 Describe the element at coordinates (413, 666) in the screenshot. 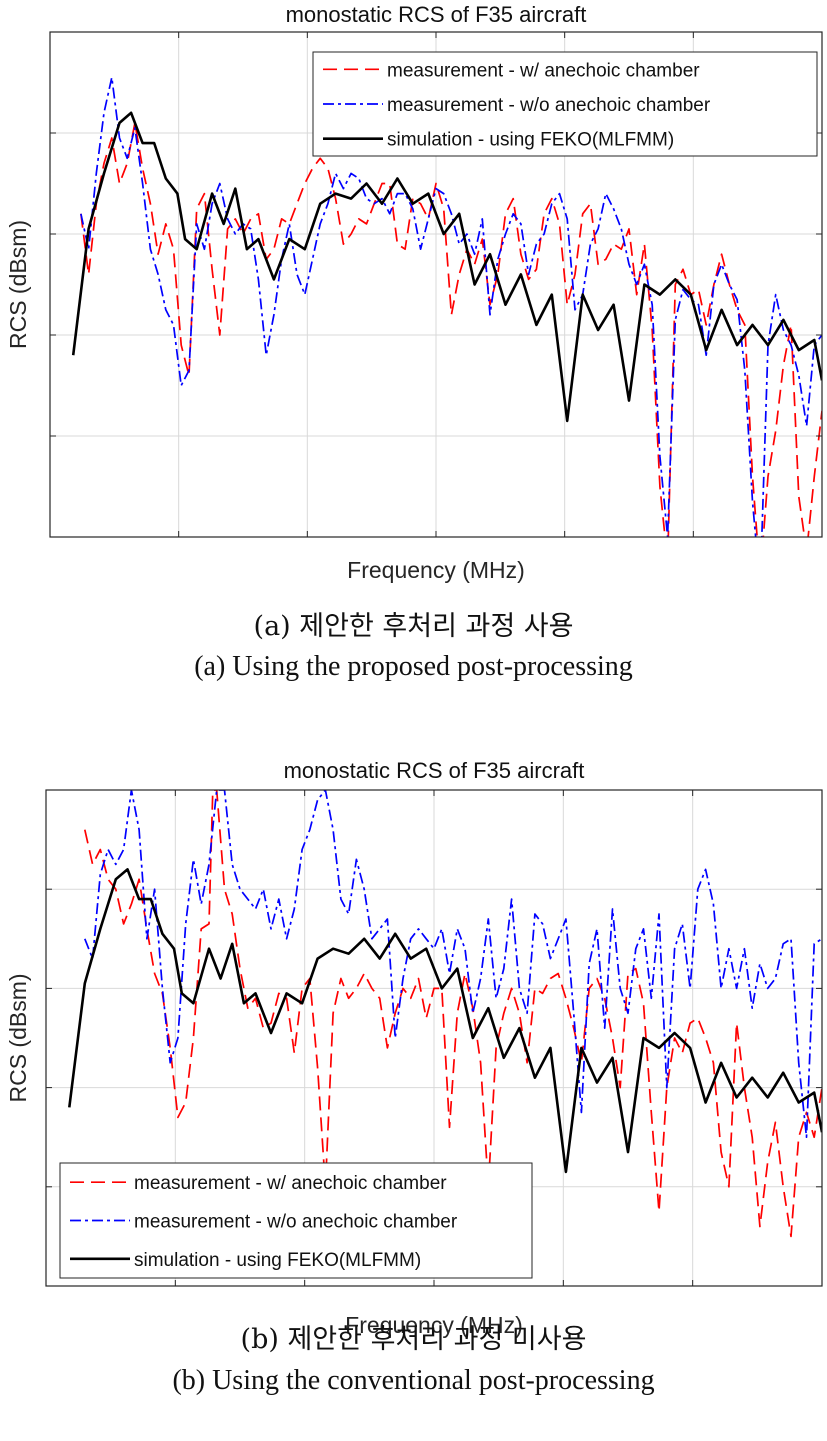

I see `caption-a-english: (a) Using the proposed post-processing` at that location.